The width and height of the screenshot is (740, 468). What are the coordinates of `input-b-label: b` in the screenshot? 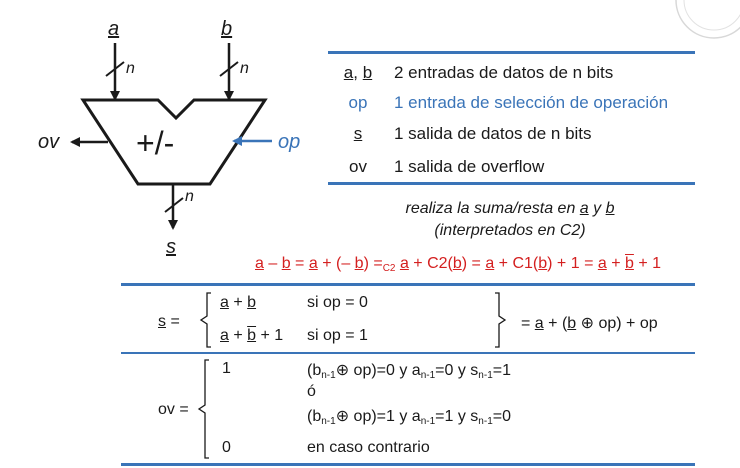 It's located at (227, 29).